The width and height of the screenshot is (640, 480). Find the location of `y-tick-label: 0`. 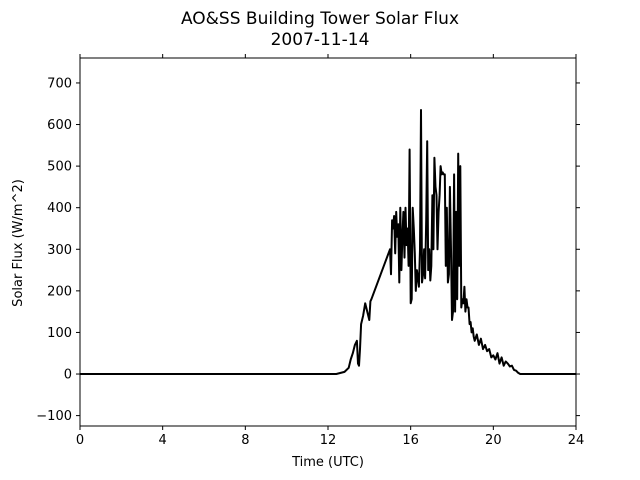

y-tick-label: 0 is located at coordinates (68, 375).